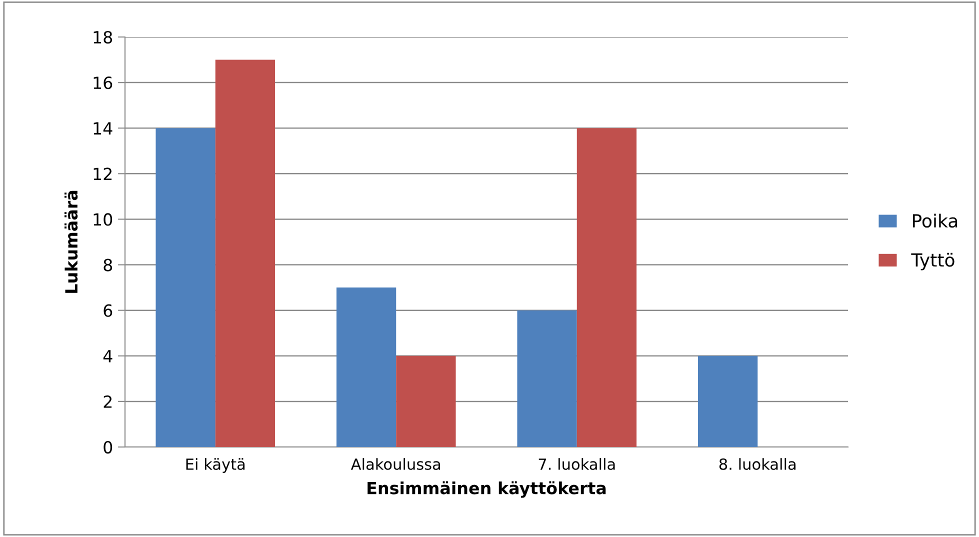 This screenshot has width=979, height=537. Describe the element at coordinates (395, 464) in the screenshot. I see `x-tick-label: Alakoulussa` at that location.